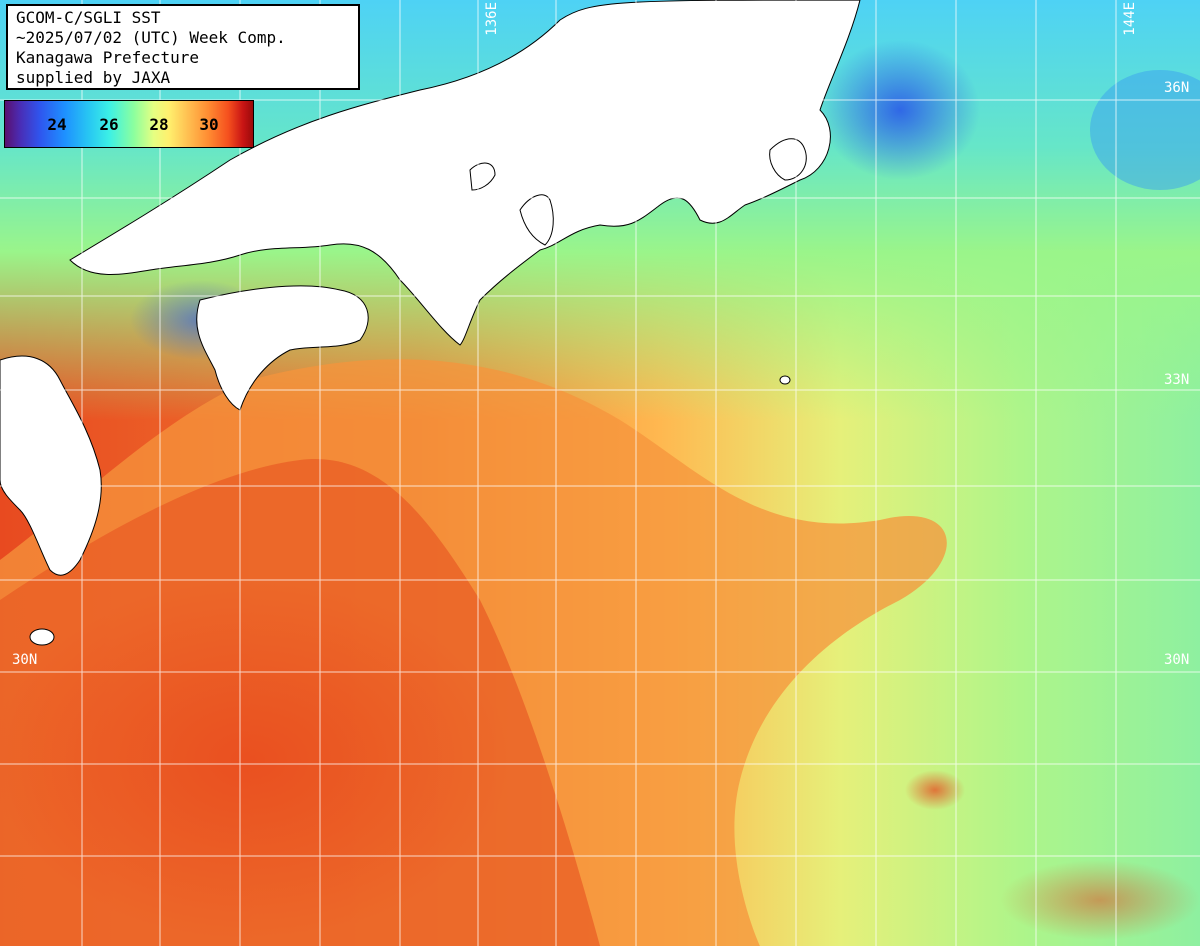 This screenshot has height=946, width=1200. I want to click on warm-patch-e, so click(935, 790).